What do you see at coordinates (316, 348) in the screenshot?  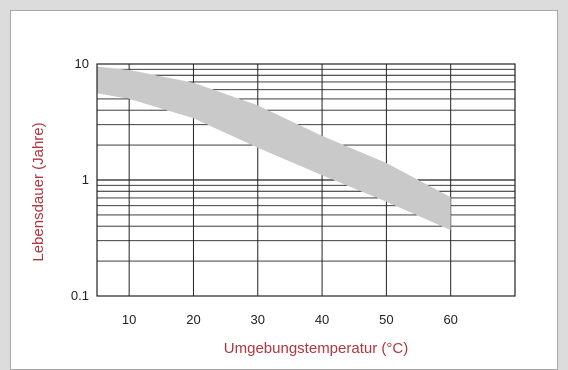 I see `x-axis-label: Umgebungstemperatur (°C)` at bounding box center [316, 348].